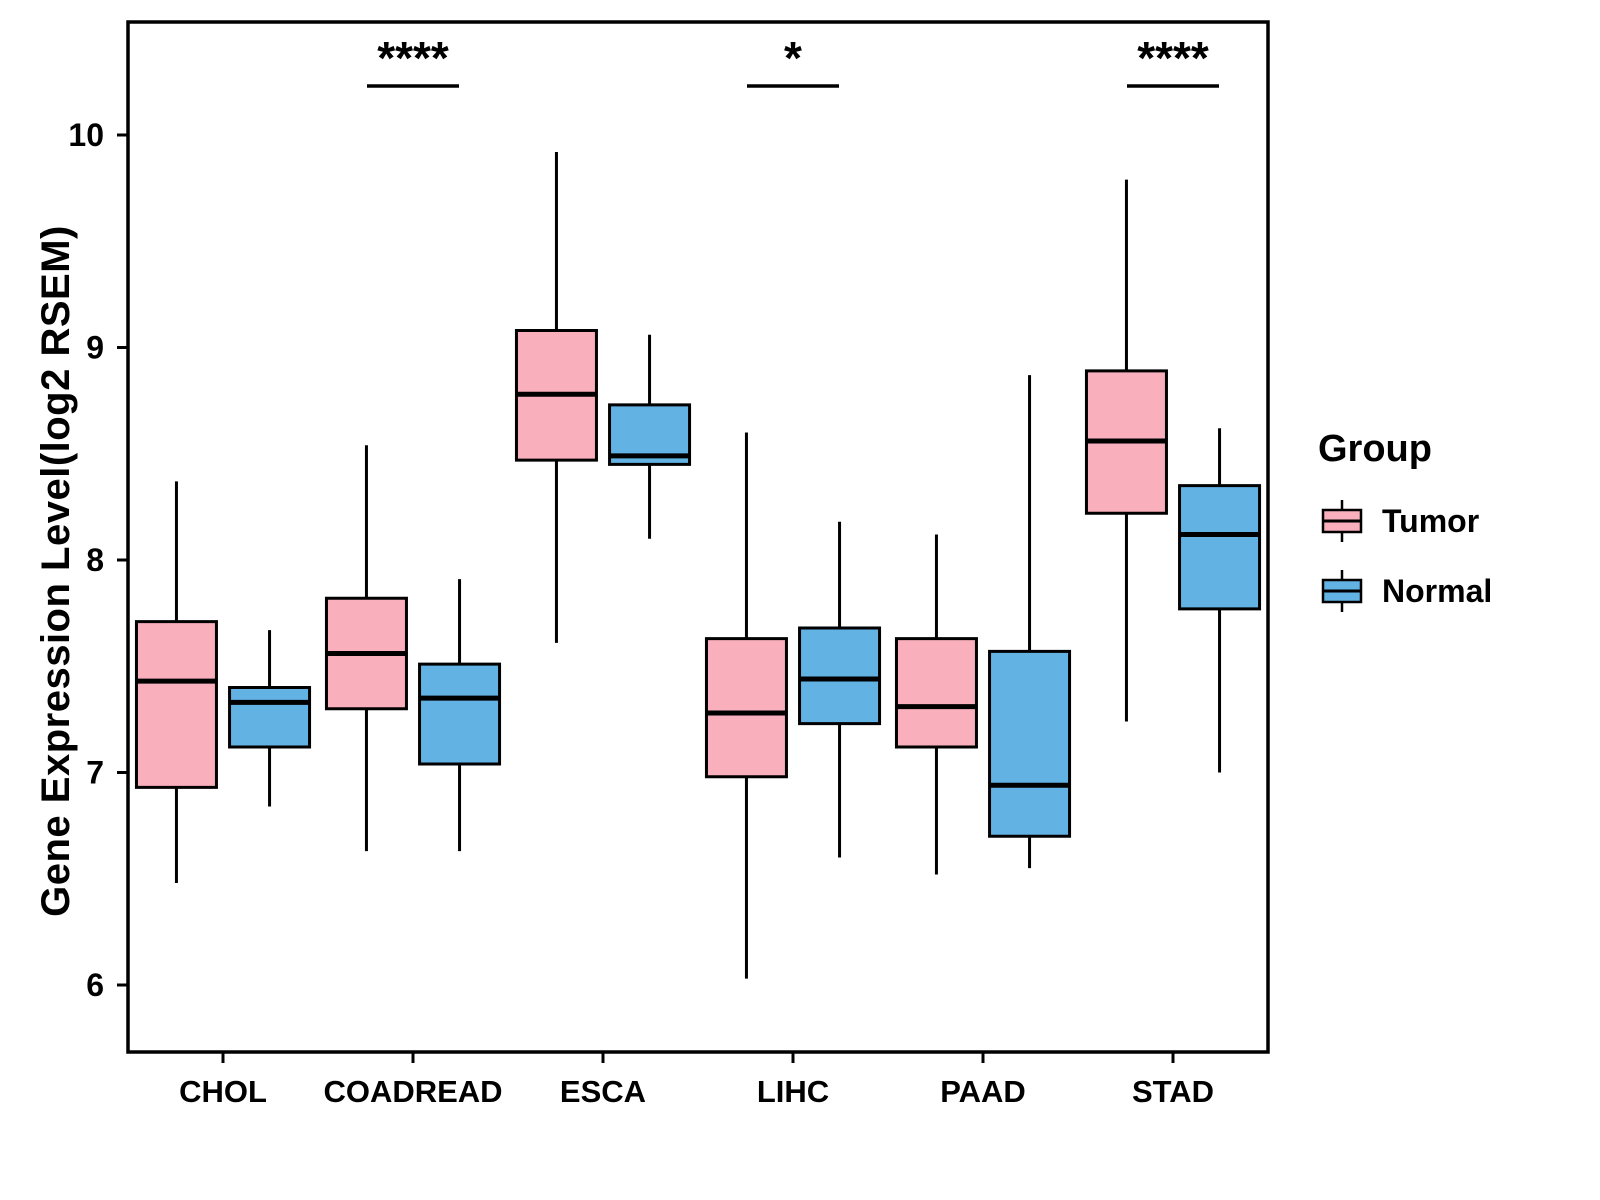  I want to click on y-tick-label: 6, so click(95, 985).